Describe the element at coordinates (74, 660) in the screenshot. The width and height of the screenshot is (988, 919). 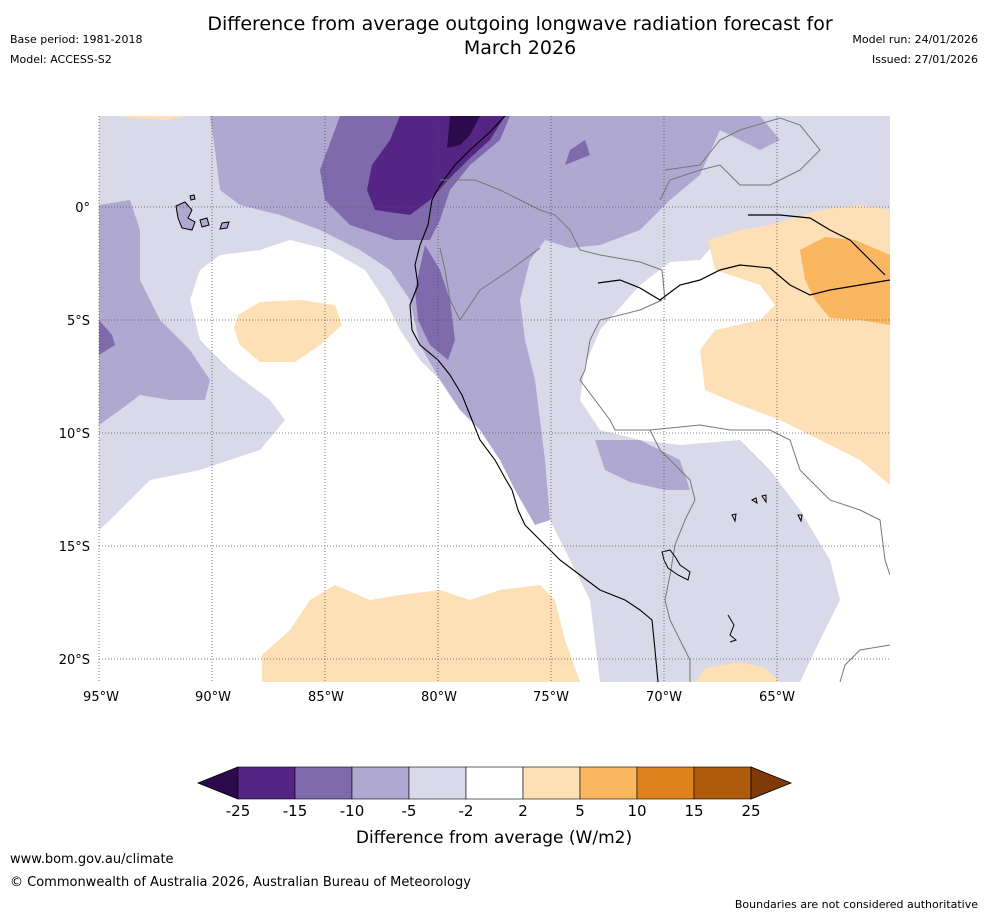
I see `lat-label: 20°S` at that location.